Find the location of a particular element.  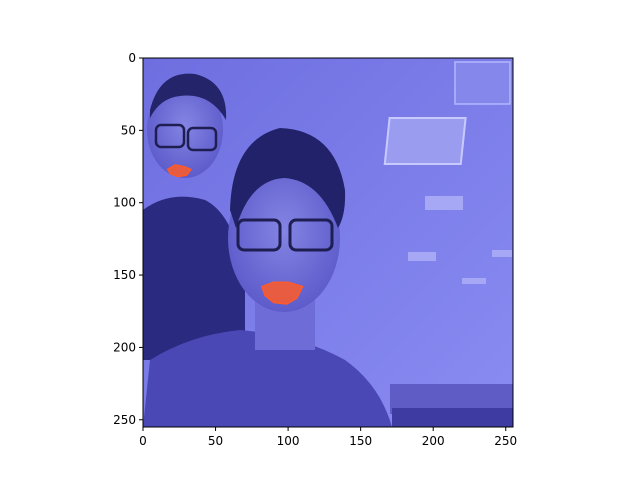

main-person-head is located at coordinates (284, 238).